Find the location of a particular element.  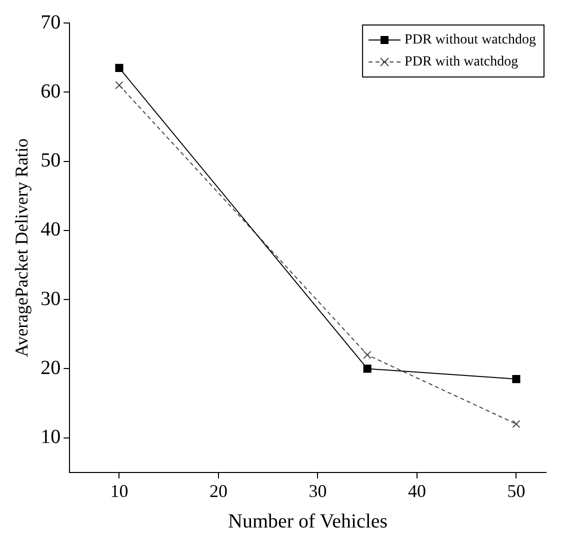

y-tick-label: 20 is located at coordinates (50, 367).